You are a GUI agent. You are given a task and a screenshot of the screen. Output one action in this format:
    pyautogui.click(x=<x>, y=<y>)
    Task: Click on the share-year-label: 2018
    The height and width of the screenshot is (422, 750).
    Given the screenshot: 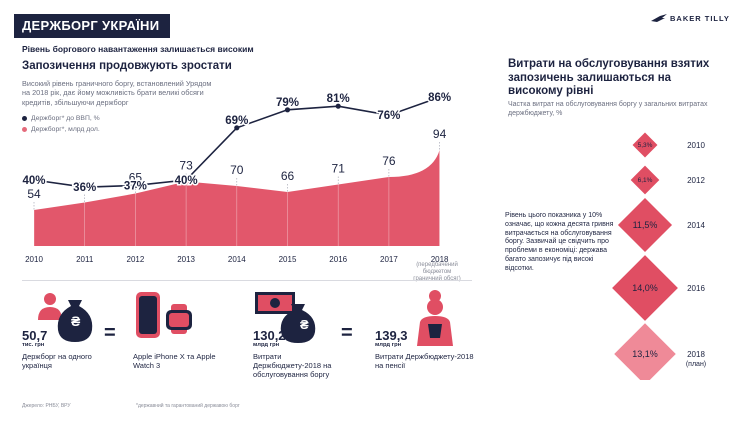 What is the action you would take?
    pyautogui.click(x=696, y=354)
    